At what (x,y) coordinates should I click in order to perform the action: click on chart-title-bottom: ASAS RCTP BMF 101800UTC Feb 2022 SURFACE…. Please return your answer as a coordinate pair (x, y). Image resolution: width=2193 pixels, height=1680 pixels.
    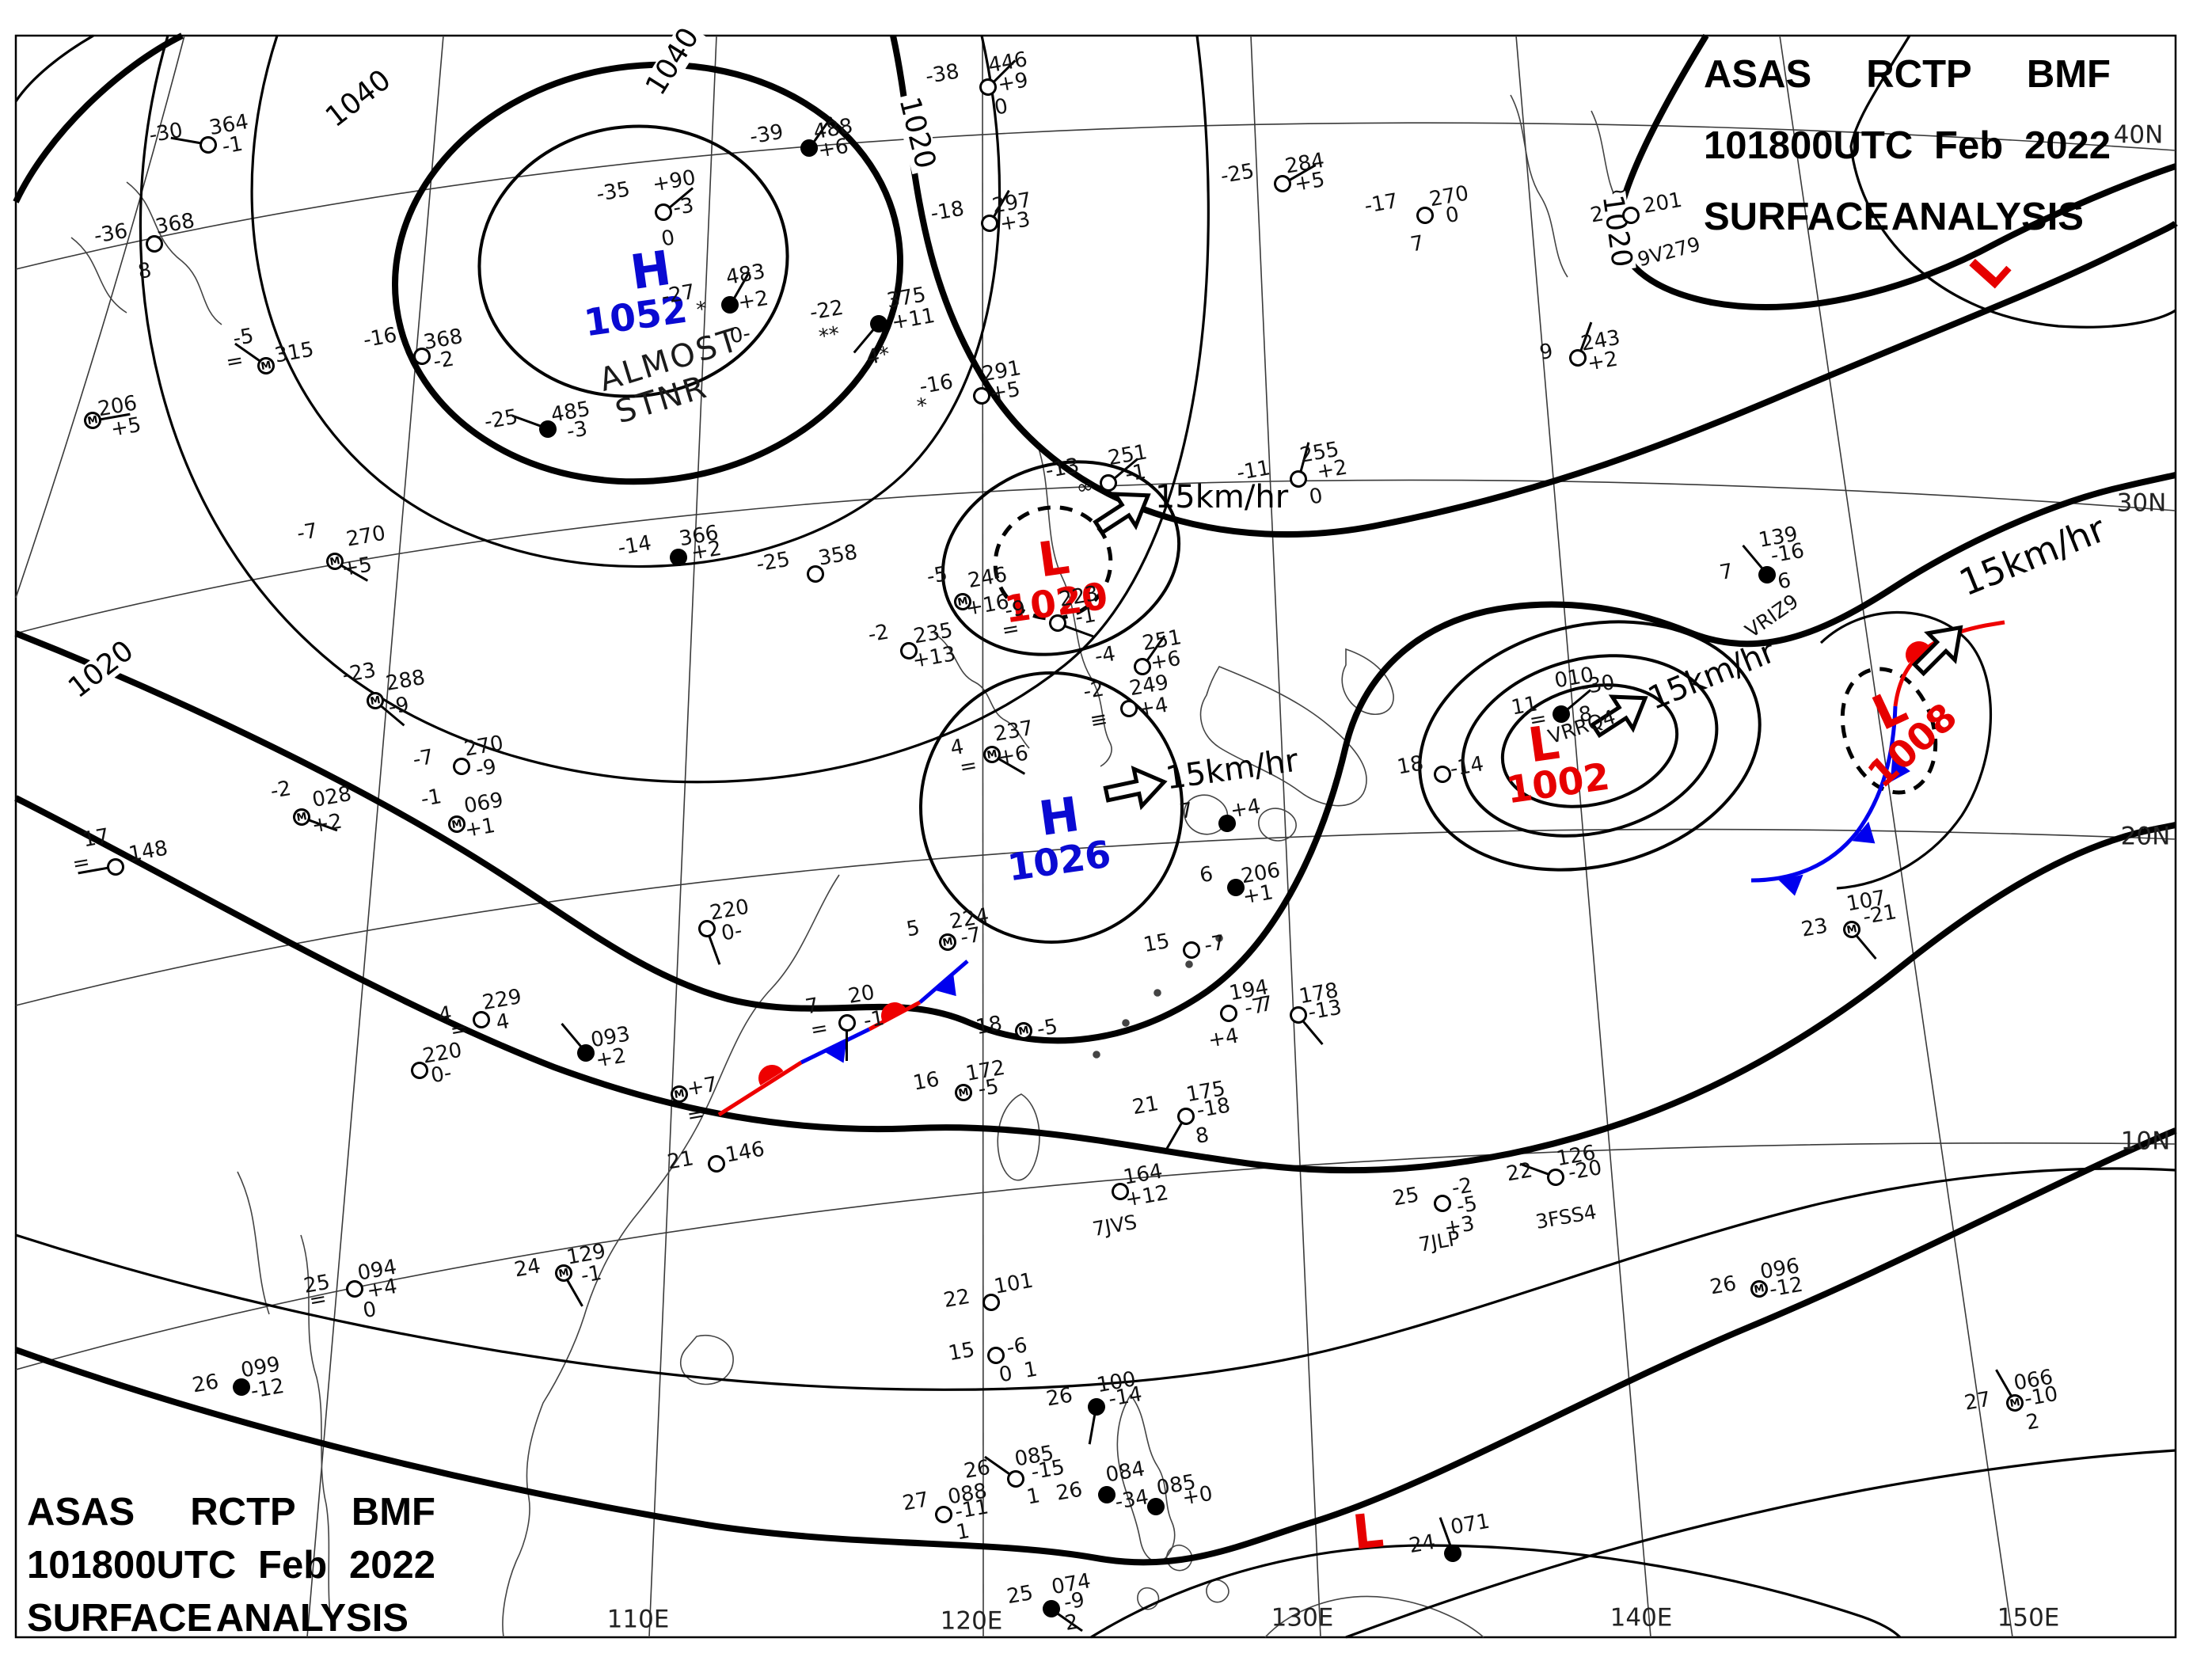
    Looking at the image, I should click on (231, 1572).